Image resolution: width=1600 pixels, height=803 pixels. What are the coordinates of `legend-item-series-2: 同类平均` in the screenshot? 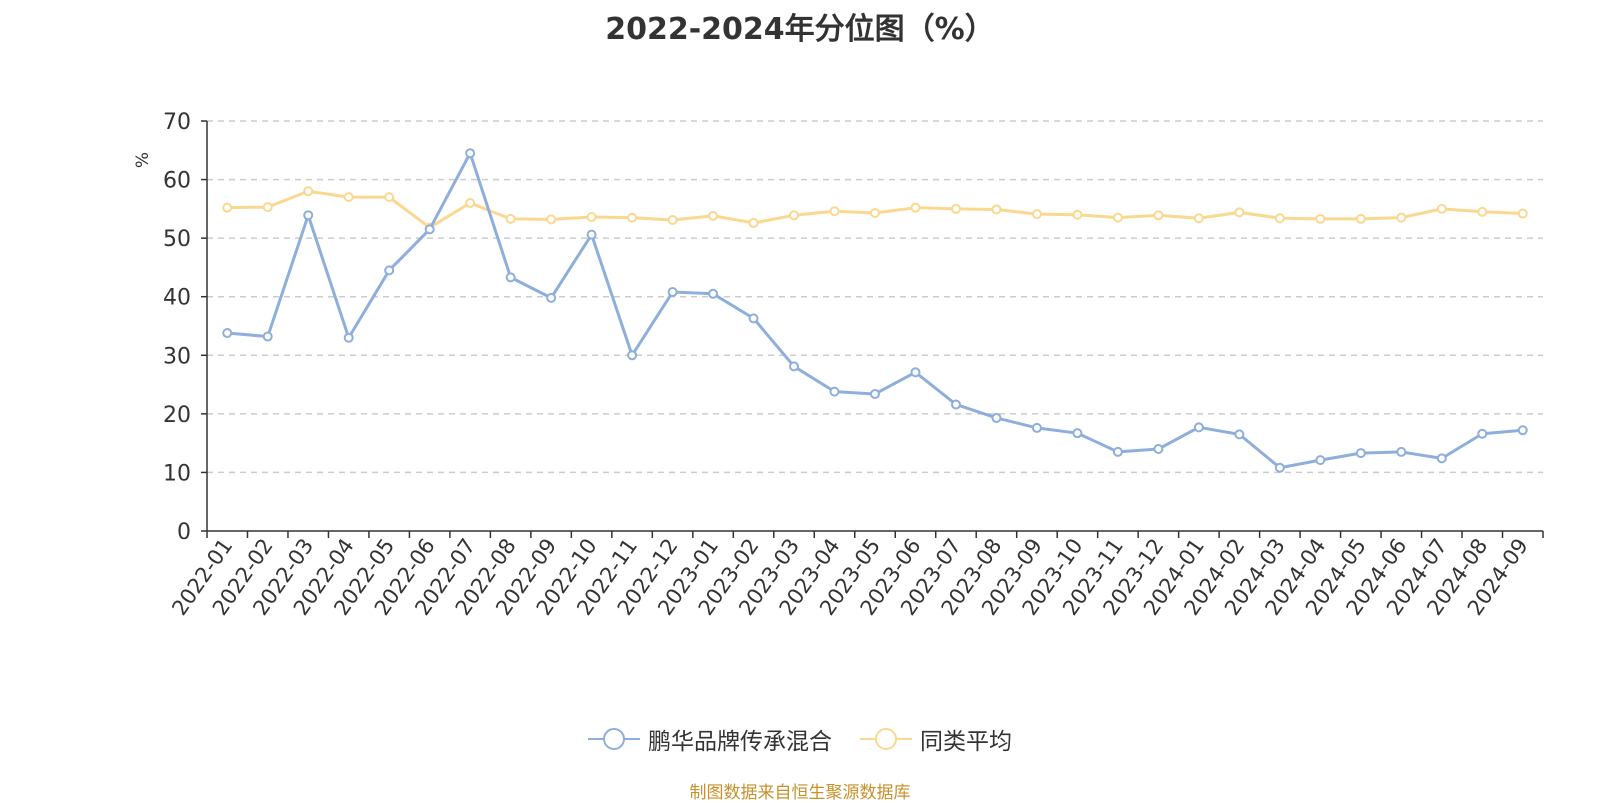 It's located at (936, 739).